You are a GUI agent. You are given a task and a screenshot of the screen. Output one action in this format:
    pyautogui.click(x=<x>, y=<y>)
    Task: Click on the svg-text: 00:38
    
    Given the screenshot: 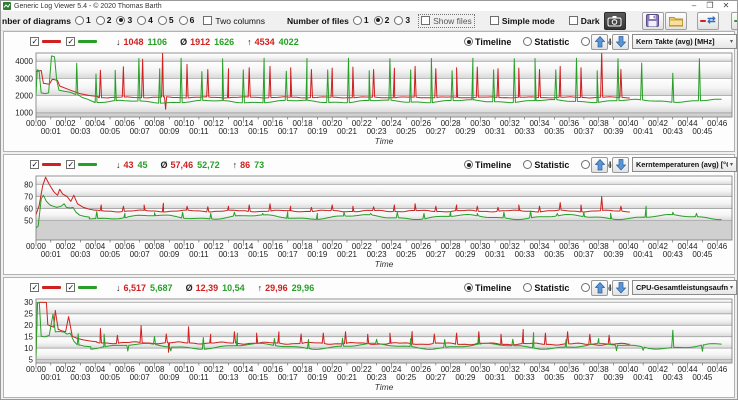 What is the action you would take?
    pyautogui.click(x=599, y=246)
    